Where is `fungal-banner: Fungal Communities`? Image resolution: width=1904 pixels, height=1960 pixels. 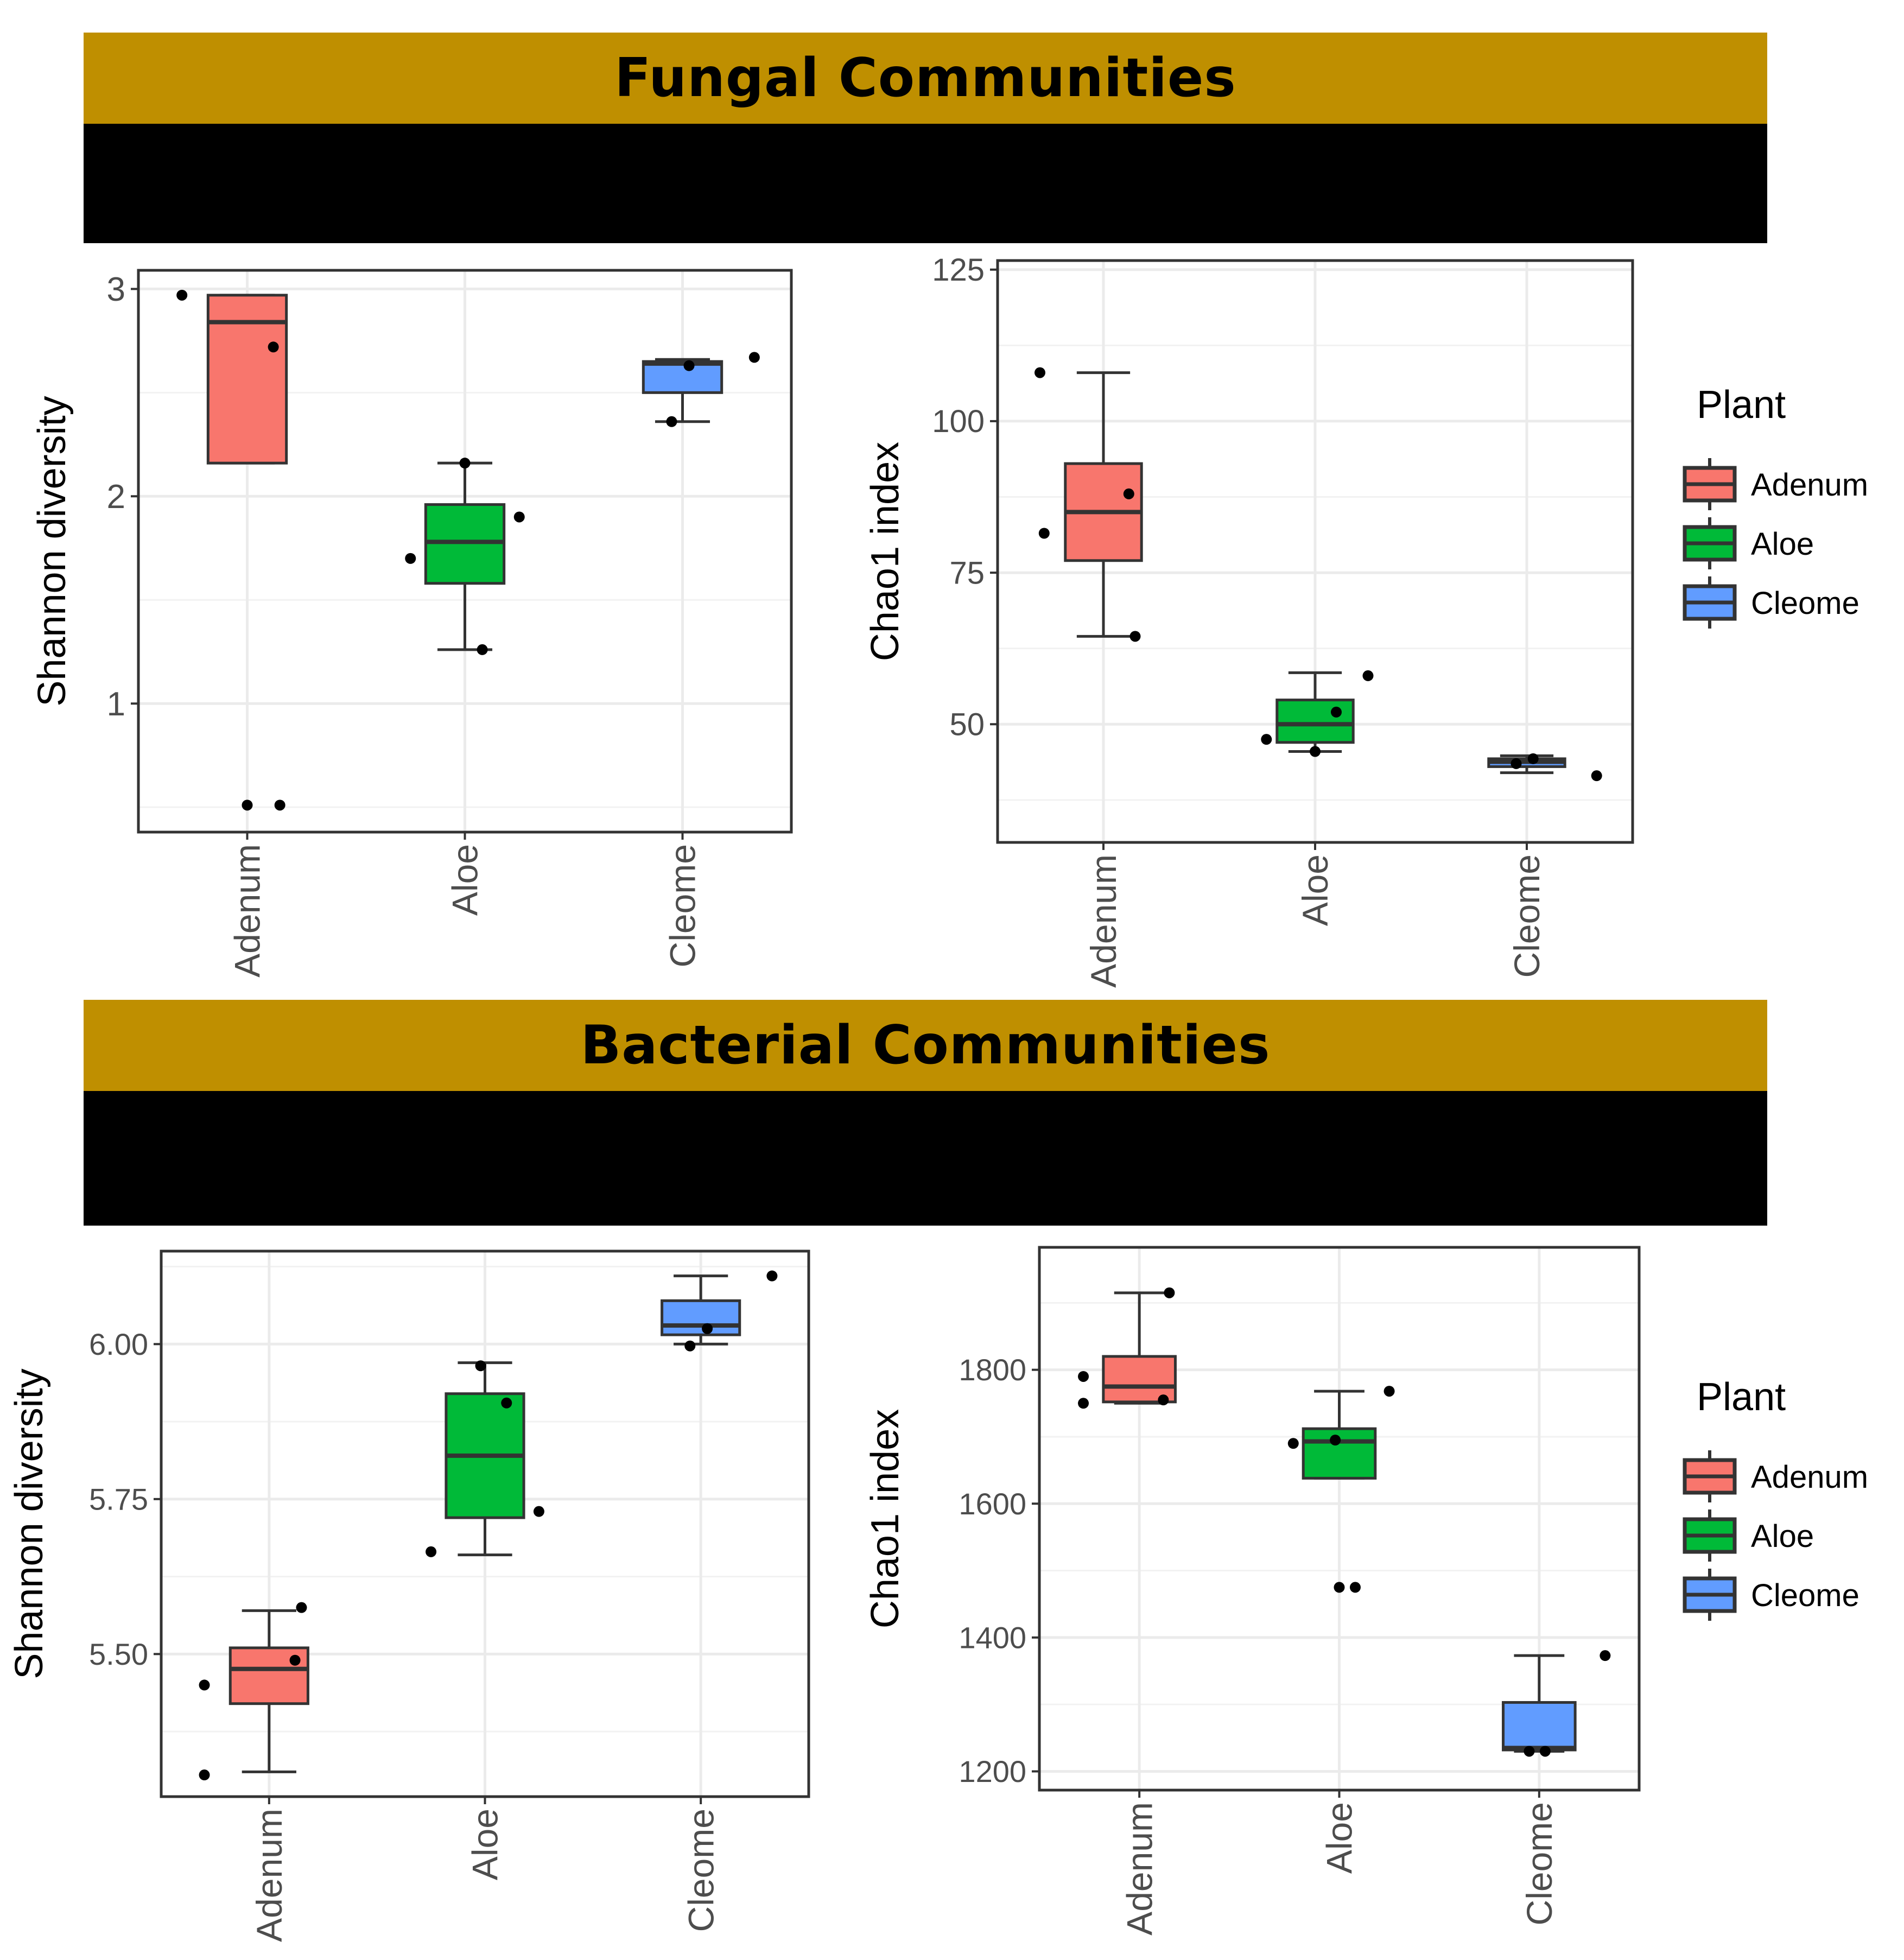
fungal-banner: Fungal Communities is located at coordinates (925, 138).